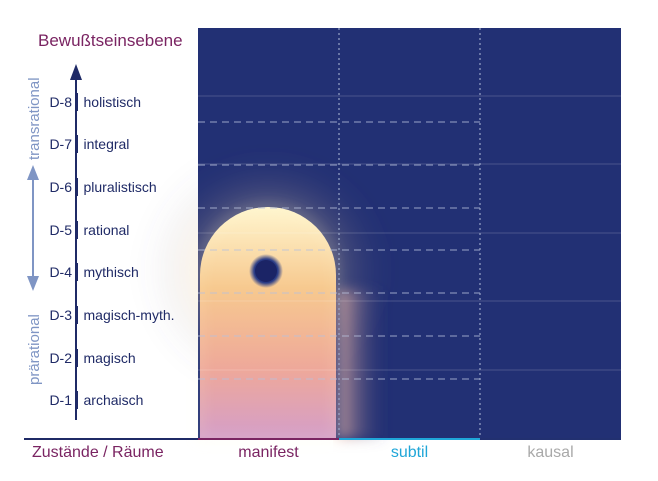 The width and height of the screenshot is (658, 481). I want to click on axis-title-states: Zustände / Räume, so click(98, 452).